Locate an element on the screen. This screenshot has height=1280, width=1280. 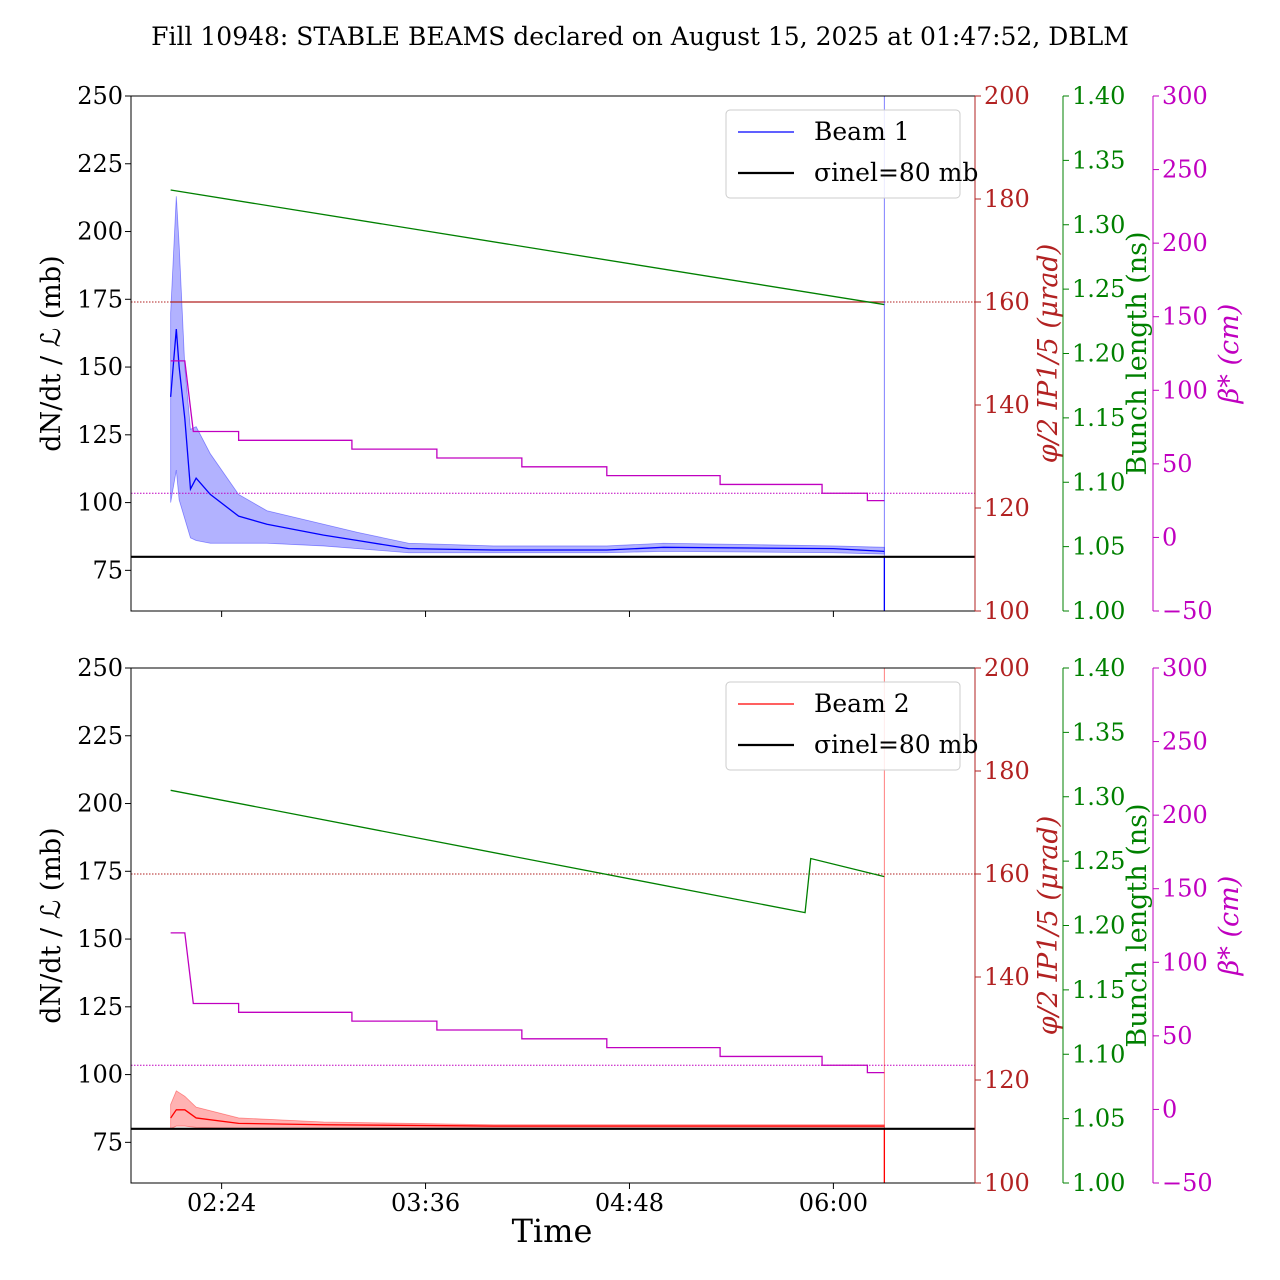
beam-band is located at coordinates (527, 1110).